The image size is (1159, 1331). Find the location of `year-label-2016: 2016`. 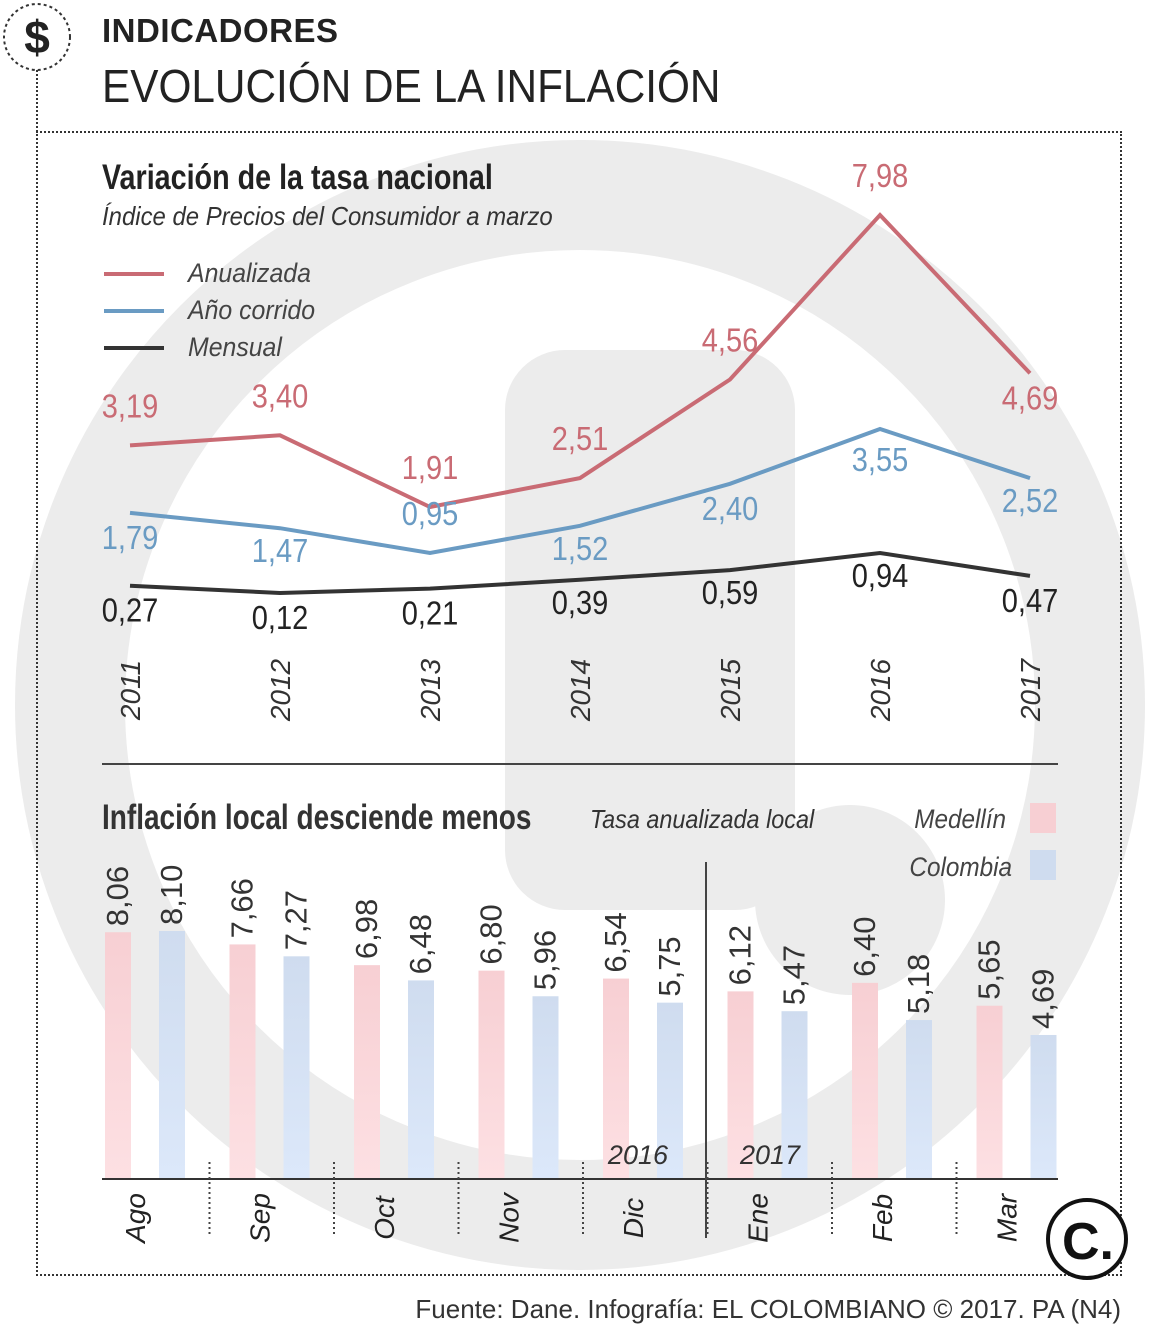

year-label-2016: 2016 is located at coordinates (638, 1155).